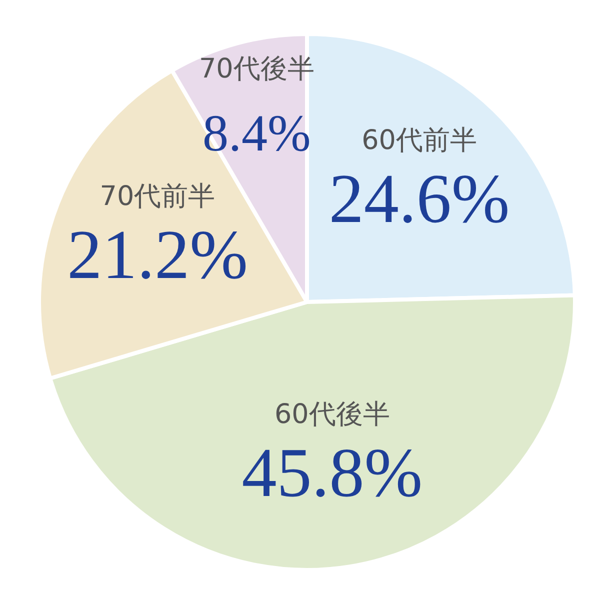 The width and height of the screenshot is (600, 600). I want to click on data-label: 45.8%, so click(332, 473).